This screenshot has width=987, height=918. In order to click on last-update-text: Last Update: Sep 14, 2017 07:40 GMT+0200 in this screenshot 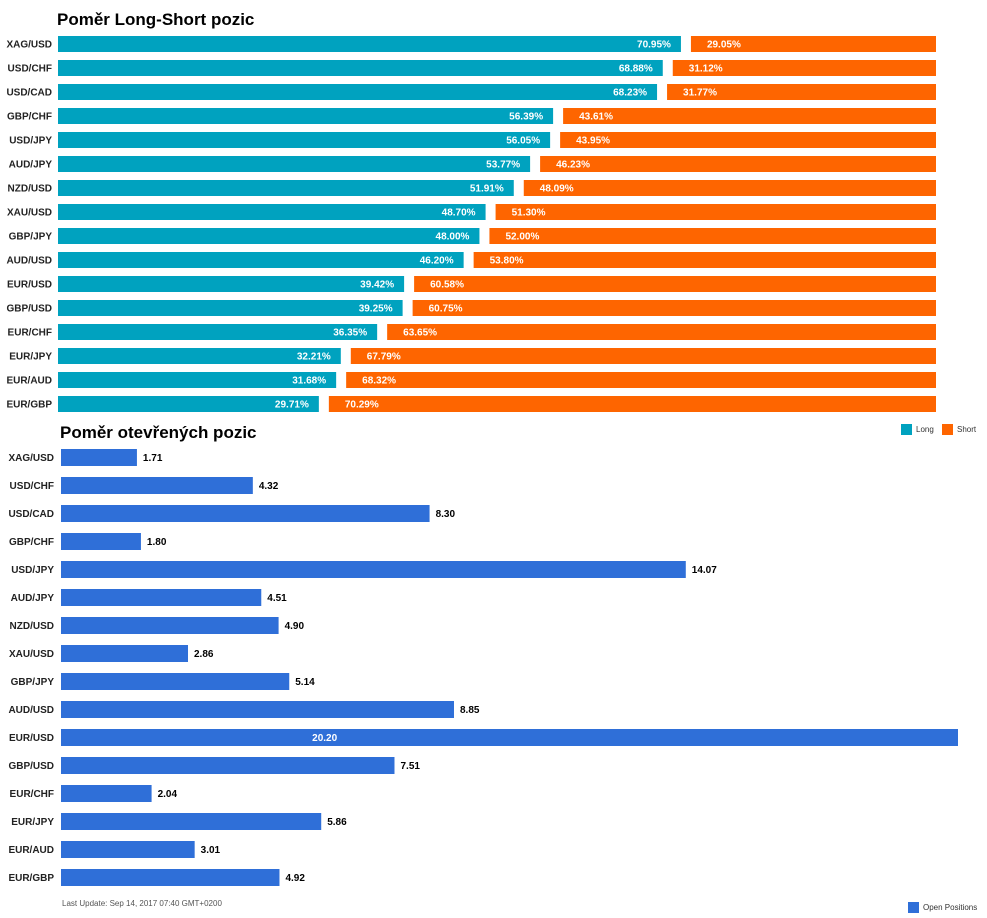, I will do `click(142, 903)`.